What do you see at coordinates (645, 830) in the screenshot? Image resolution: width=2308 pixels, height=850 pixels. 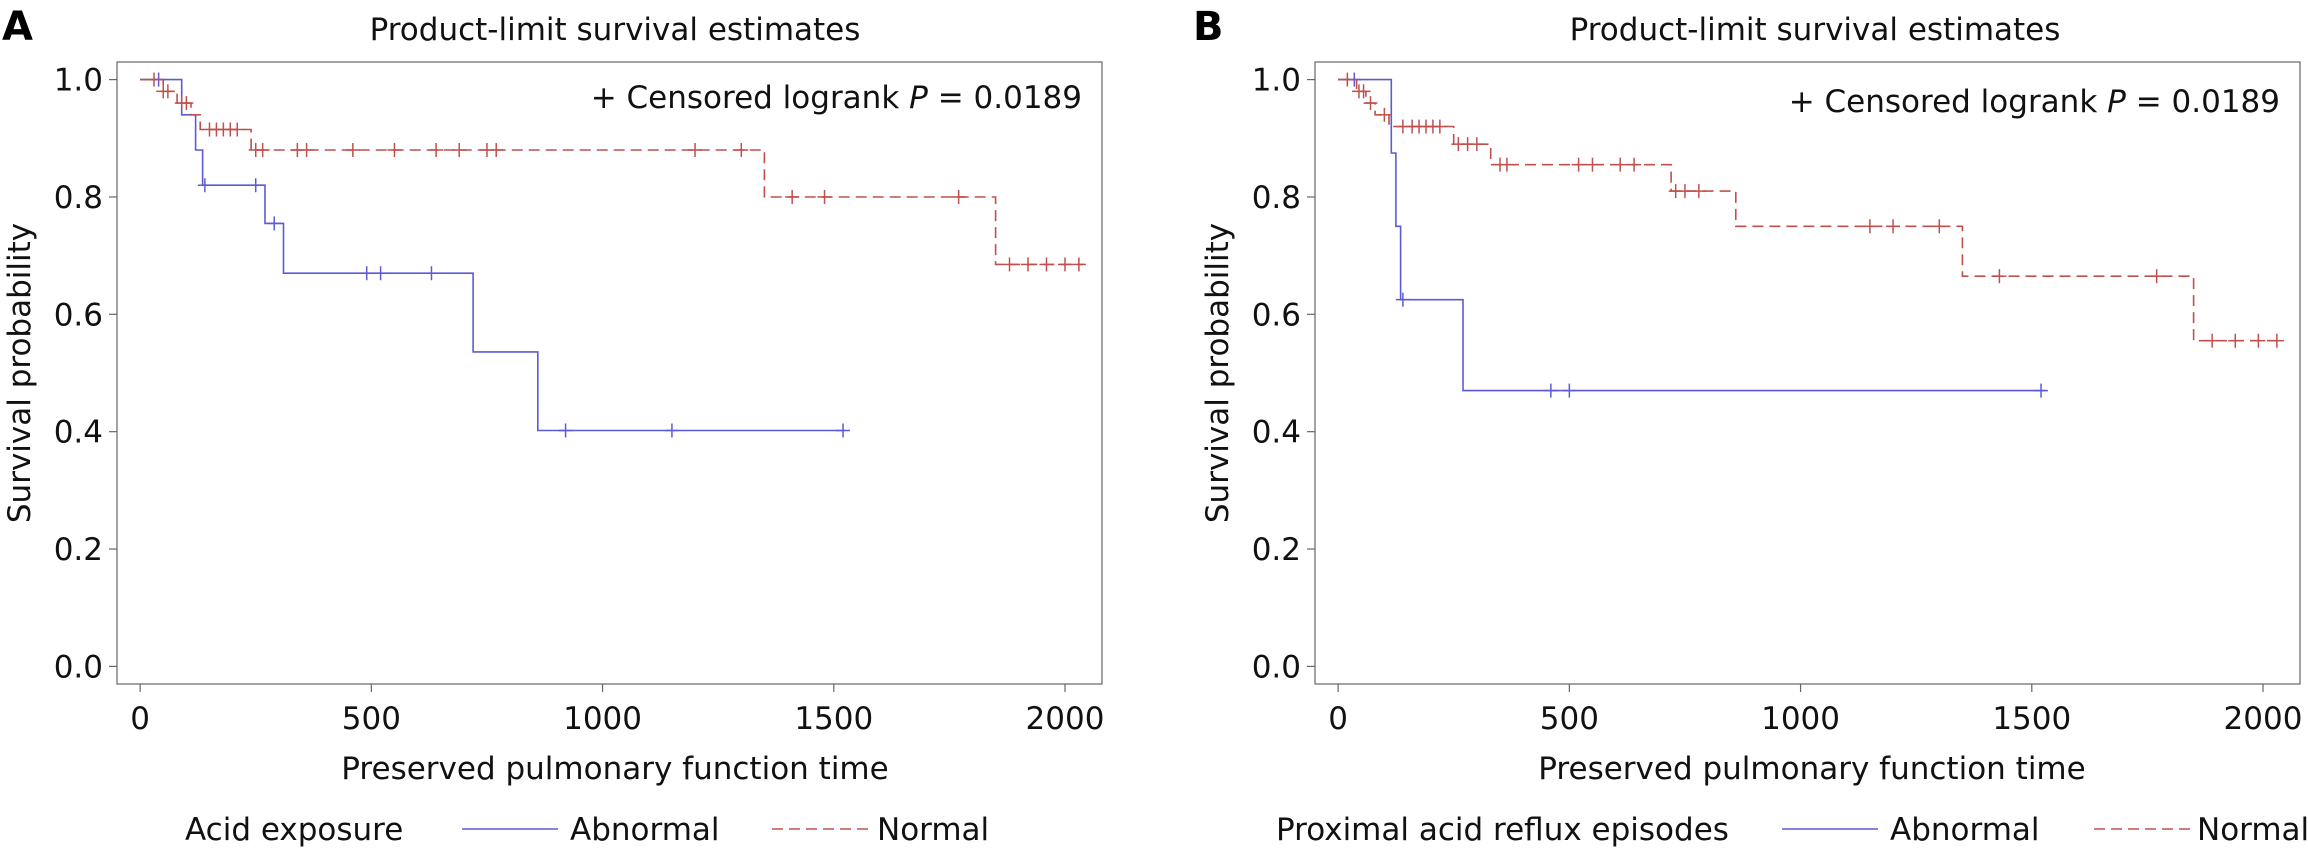 I see `legend-label-abnormal-a: Abnormal` at bounding box center [645, 830].